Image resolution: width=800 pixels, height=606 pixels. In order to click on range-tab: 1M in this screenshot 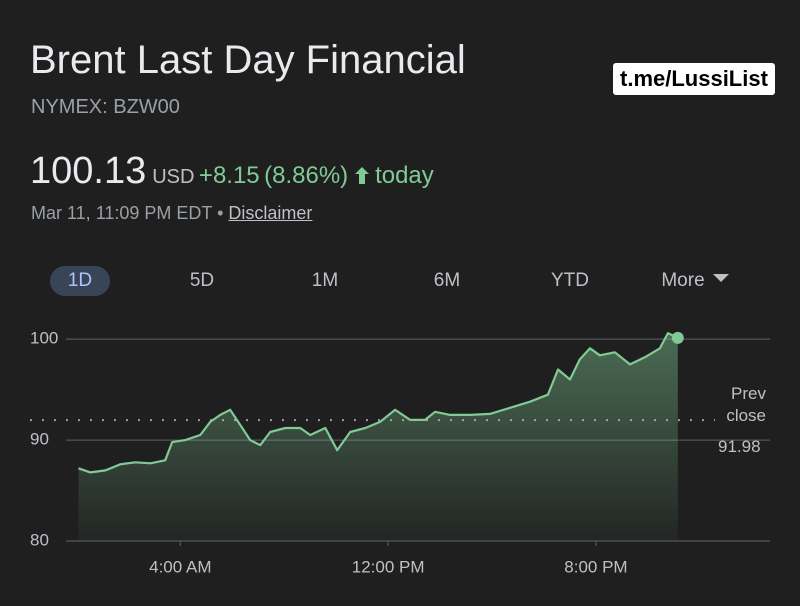, I will do `click(325, 280)`.